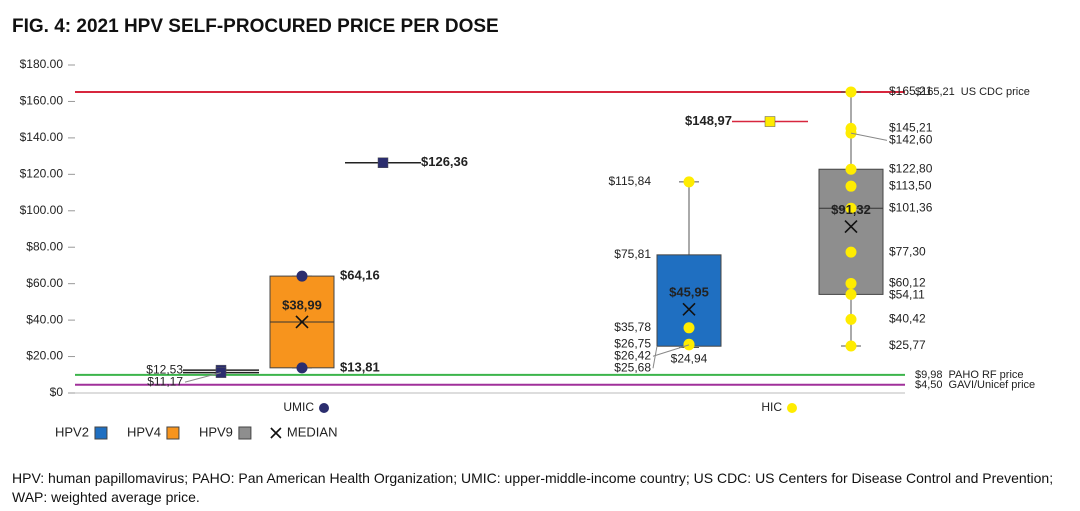 Image resolution: width=1080 pixels, height=511 pixels. I want to click on data-label: $24,94, so click(689, 359).